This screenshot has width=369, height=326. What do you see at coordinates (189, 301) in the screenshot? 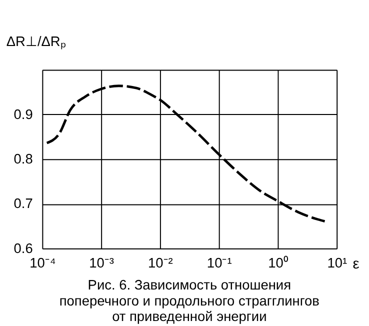
I see `text: Рис. 6. Зависимость отношения поперечного и продольного страгглингов от приведенной энергии` at bounding box center [189, 301].